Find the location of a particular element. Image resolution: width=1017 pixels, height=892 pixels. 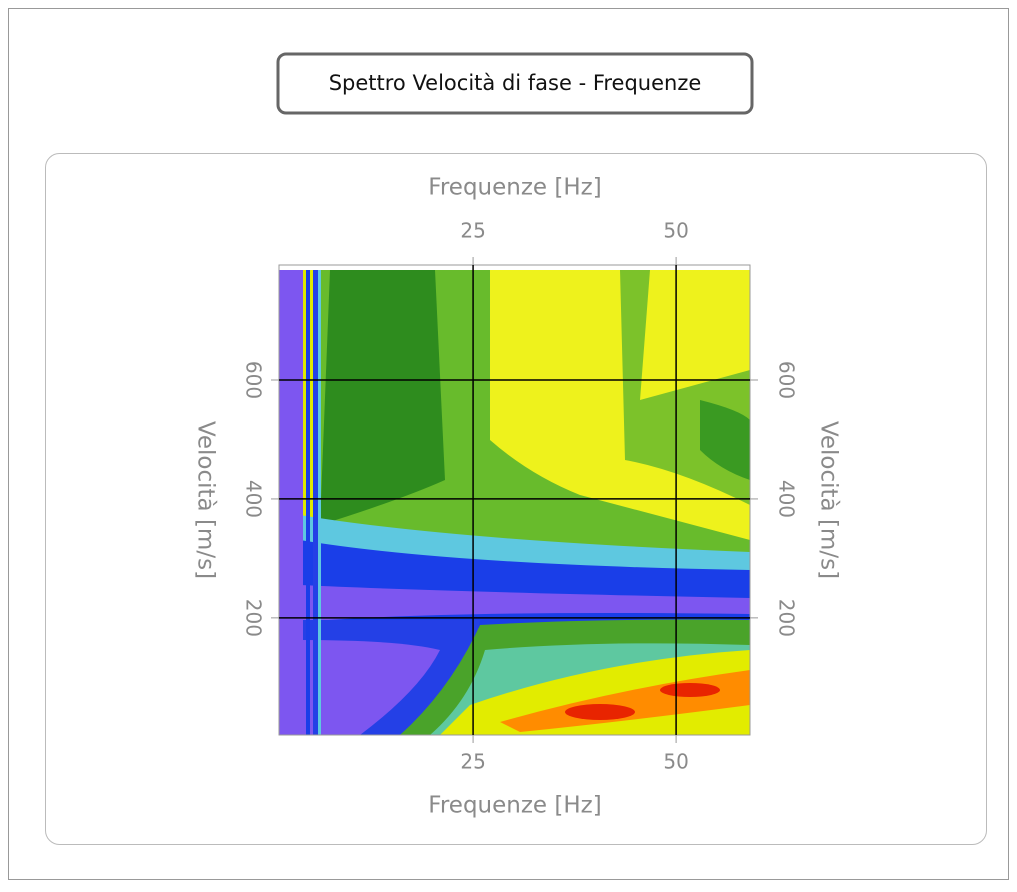

y-axis-label-left: Velocità [m/s] is located at coordinates (206, 500).